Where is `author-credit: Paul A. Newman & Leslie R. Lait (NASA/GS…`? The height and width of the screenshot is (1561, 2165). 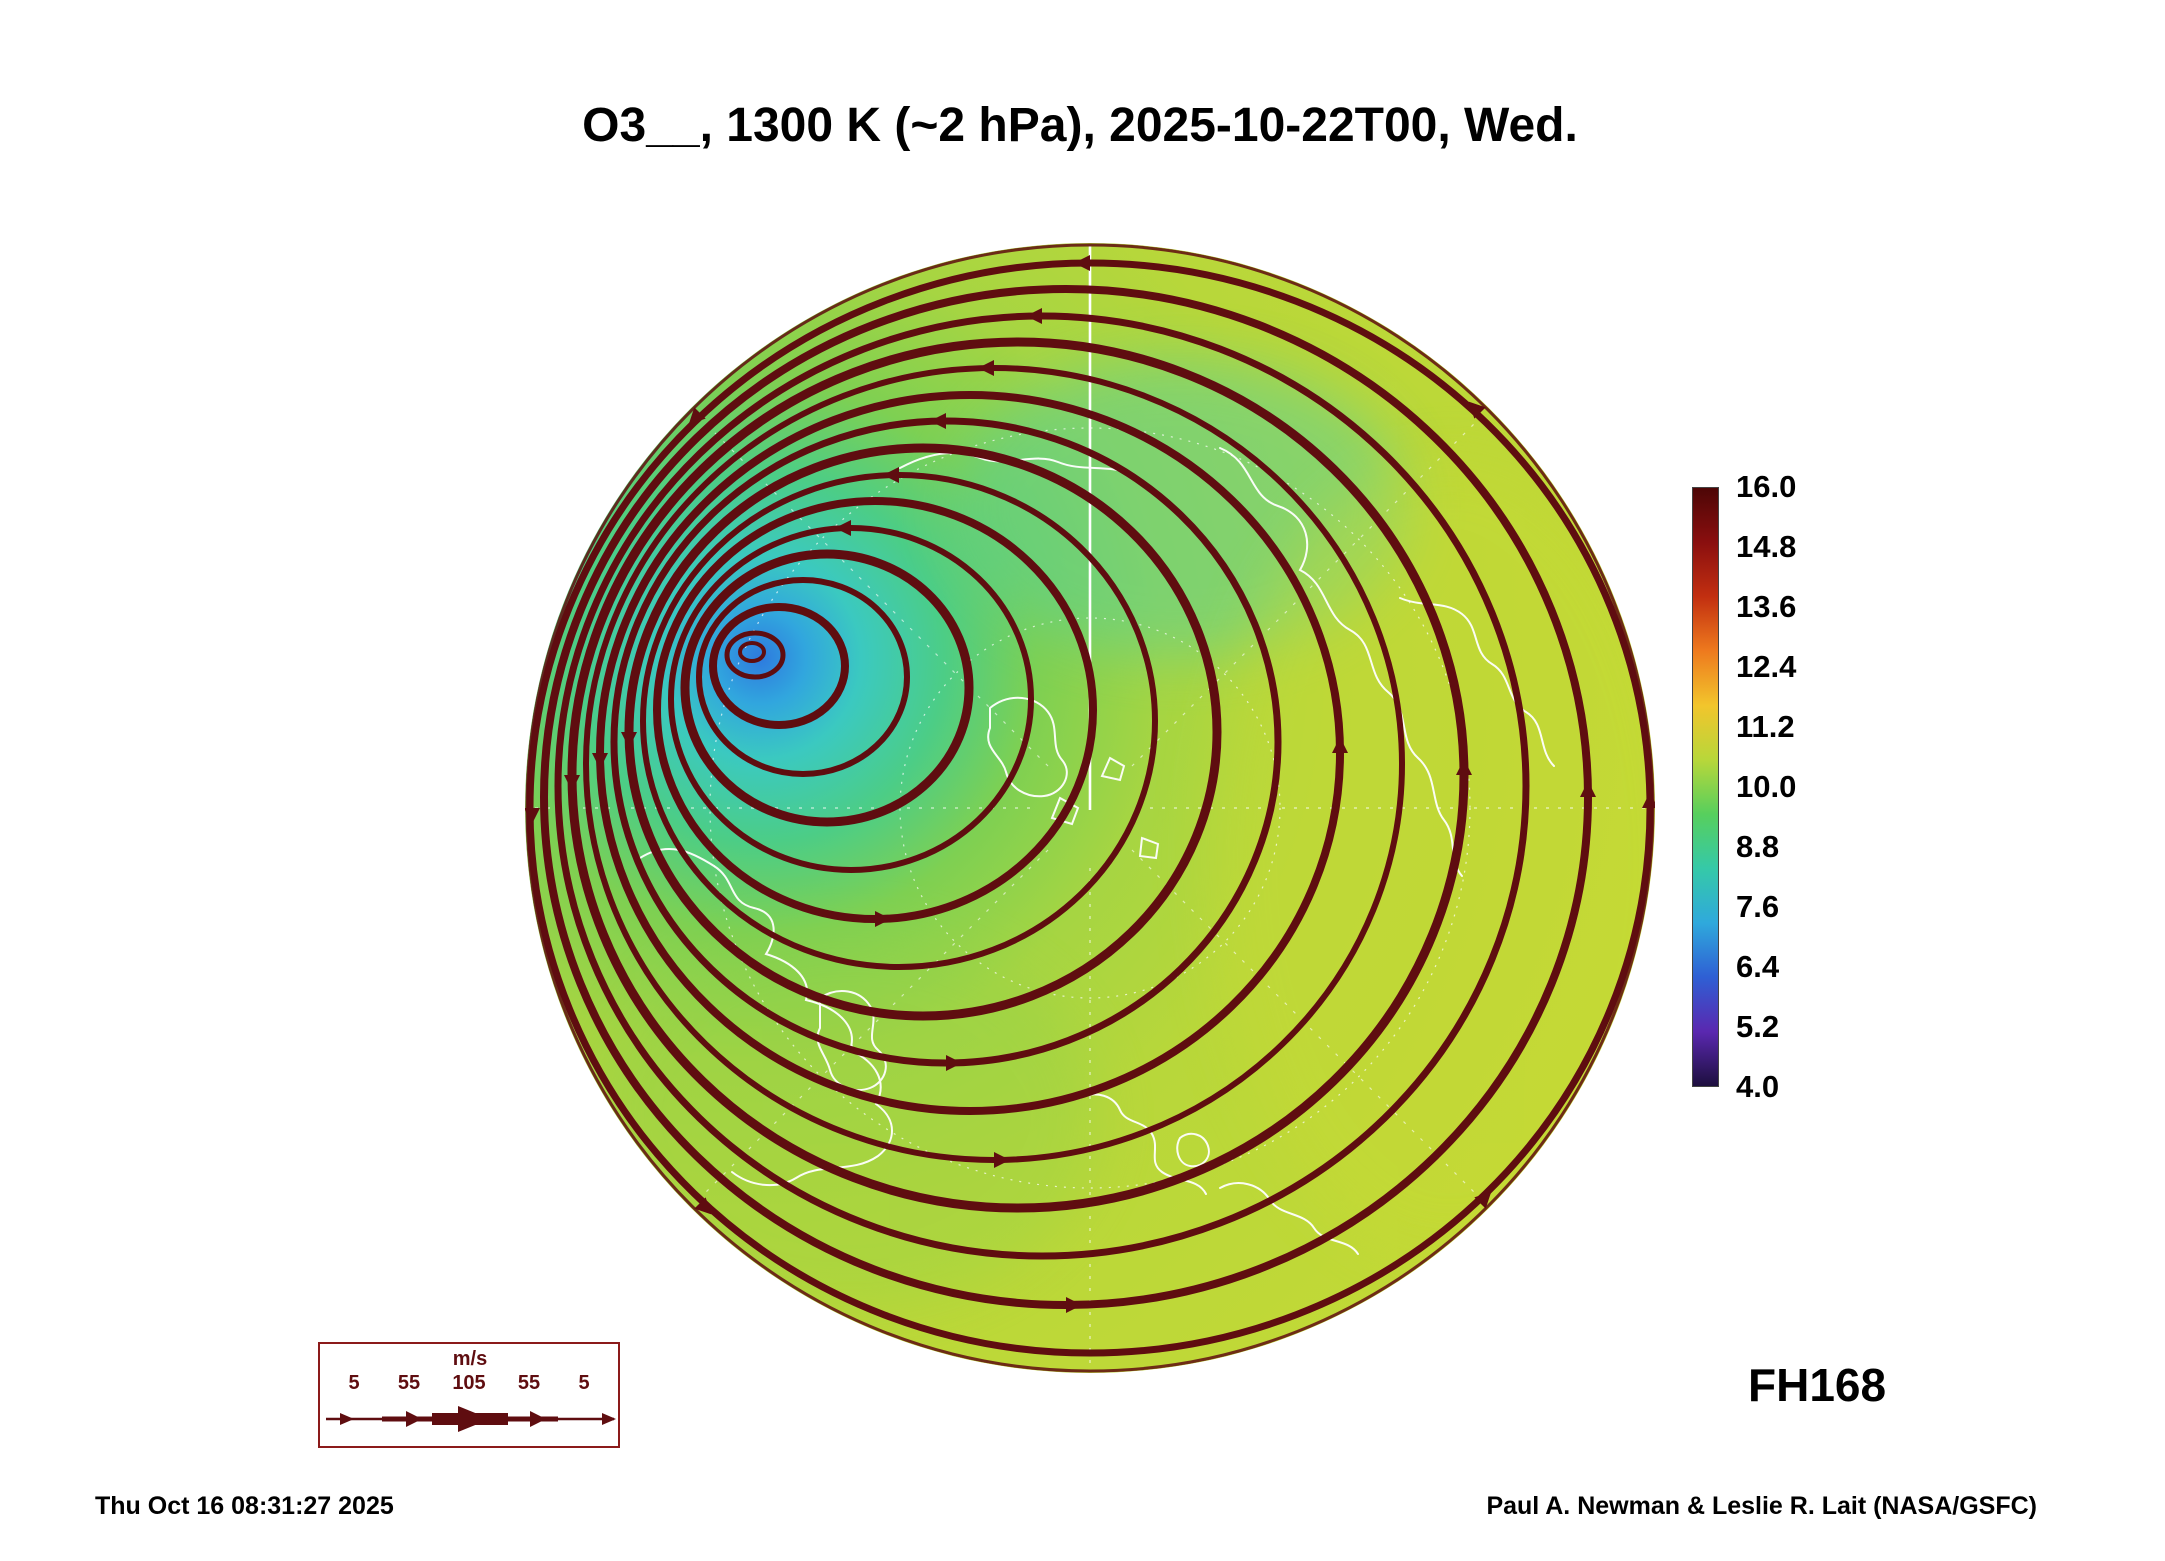 author-credit: Paul A. Newman & Leslie R. Lait (NASA/GS… is located at coordinates (1761, 1506).